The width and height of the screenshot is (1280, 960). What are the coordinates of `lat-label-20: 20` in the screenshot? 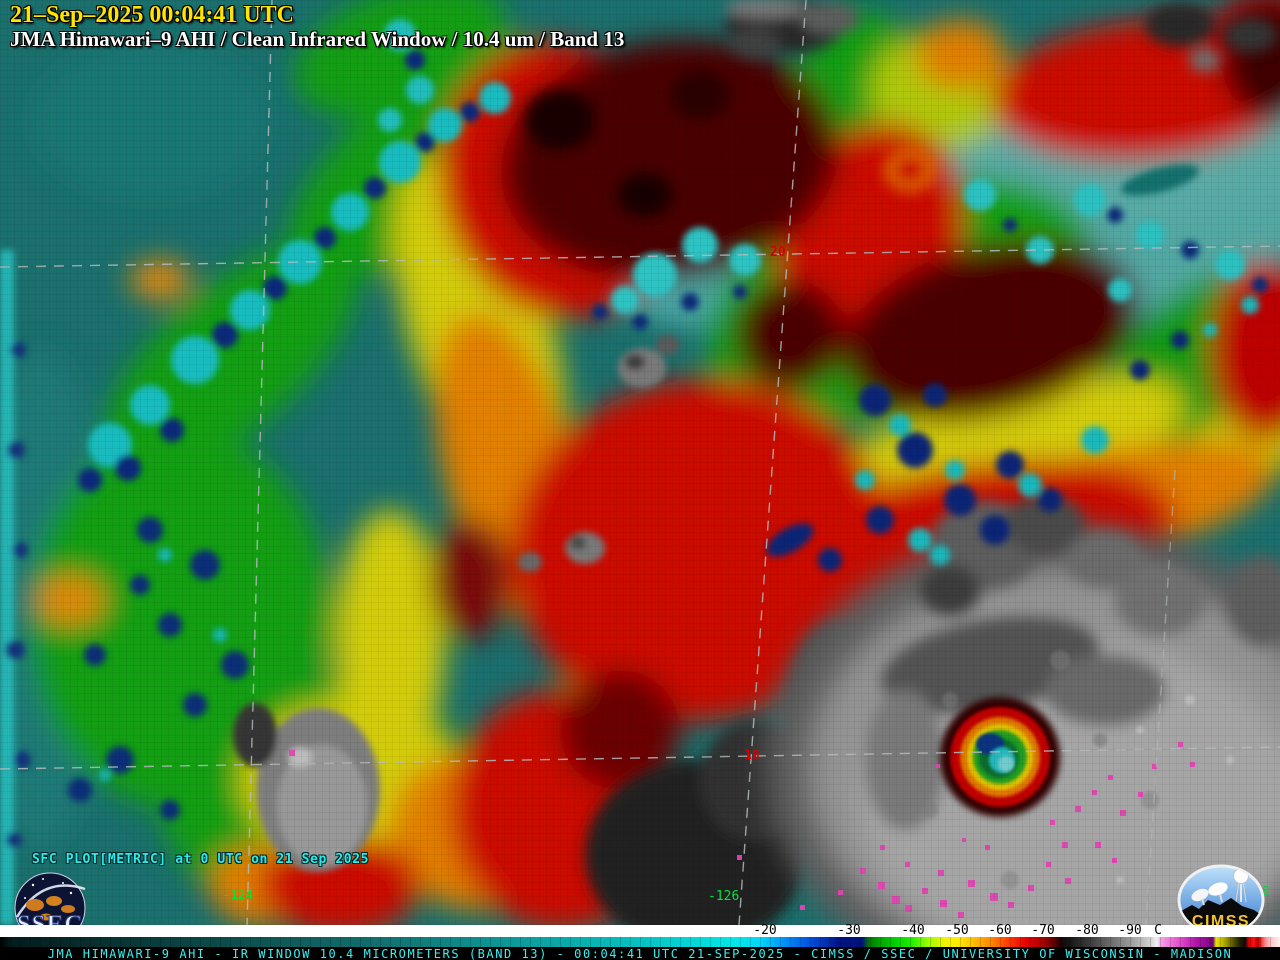 It's located at (778, 252).